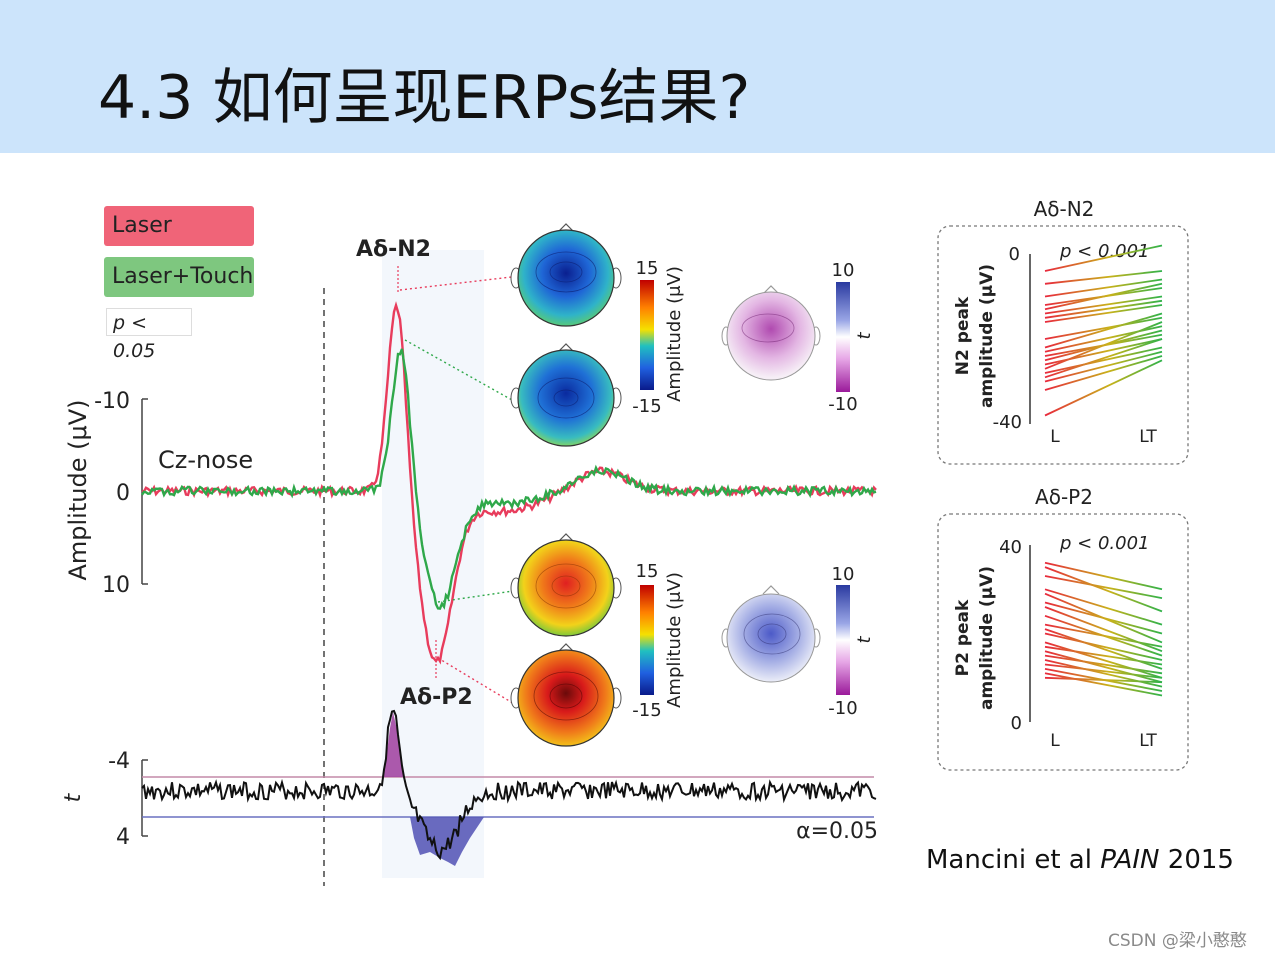  I want to click on citation: Mancini et al PAIN 2015, so click(1080, 860).